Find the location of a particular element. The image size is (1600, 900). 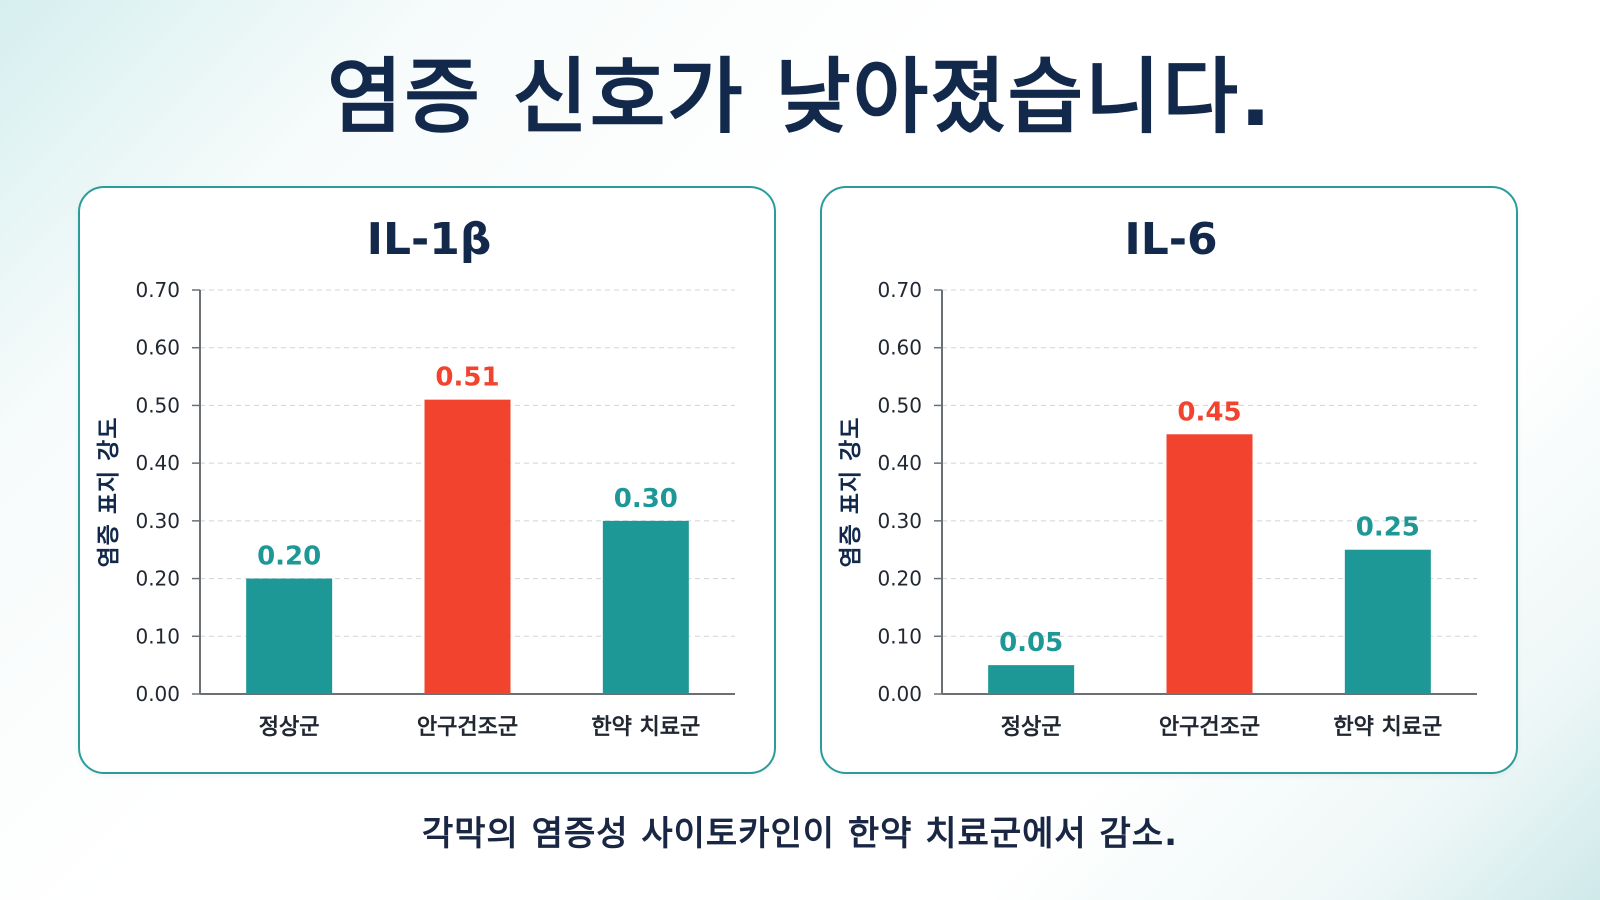

data-label: 0.05 is located at coordinates (1031, 643).